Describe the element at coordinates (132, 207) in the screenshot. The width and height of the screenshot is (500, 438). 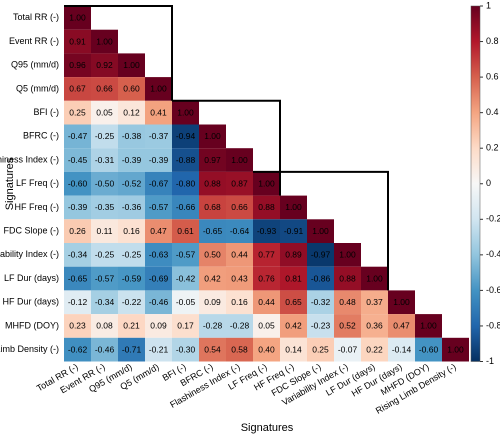
I see `cell-label: -0.36` at that location.